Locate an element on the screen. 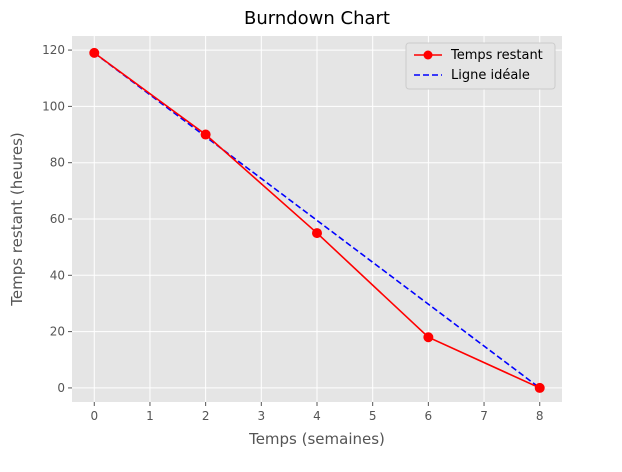 This screenshot has height=472, width=622. legend-box is located at coordinates (480, 66).